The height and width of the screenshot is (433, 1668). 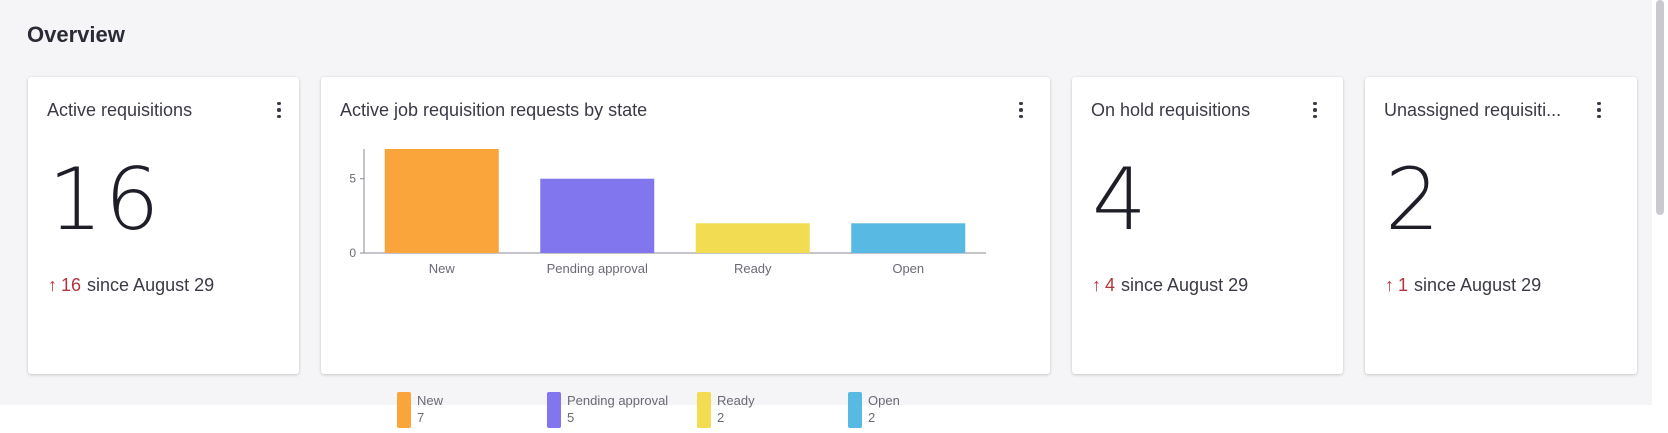 What do you see at coordinates (1413, 200) in the screenshot?
I see `metric-value: 2` at bounding box center [1413, 200].